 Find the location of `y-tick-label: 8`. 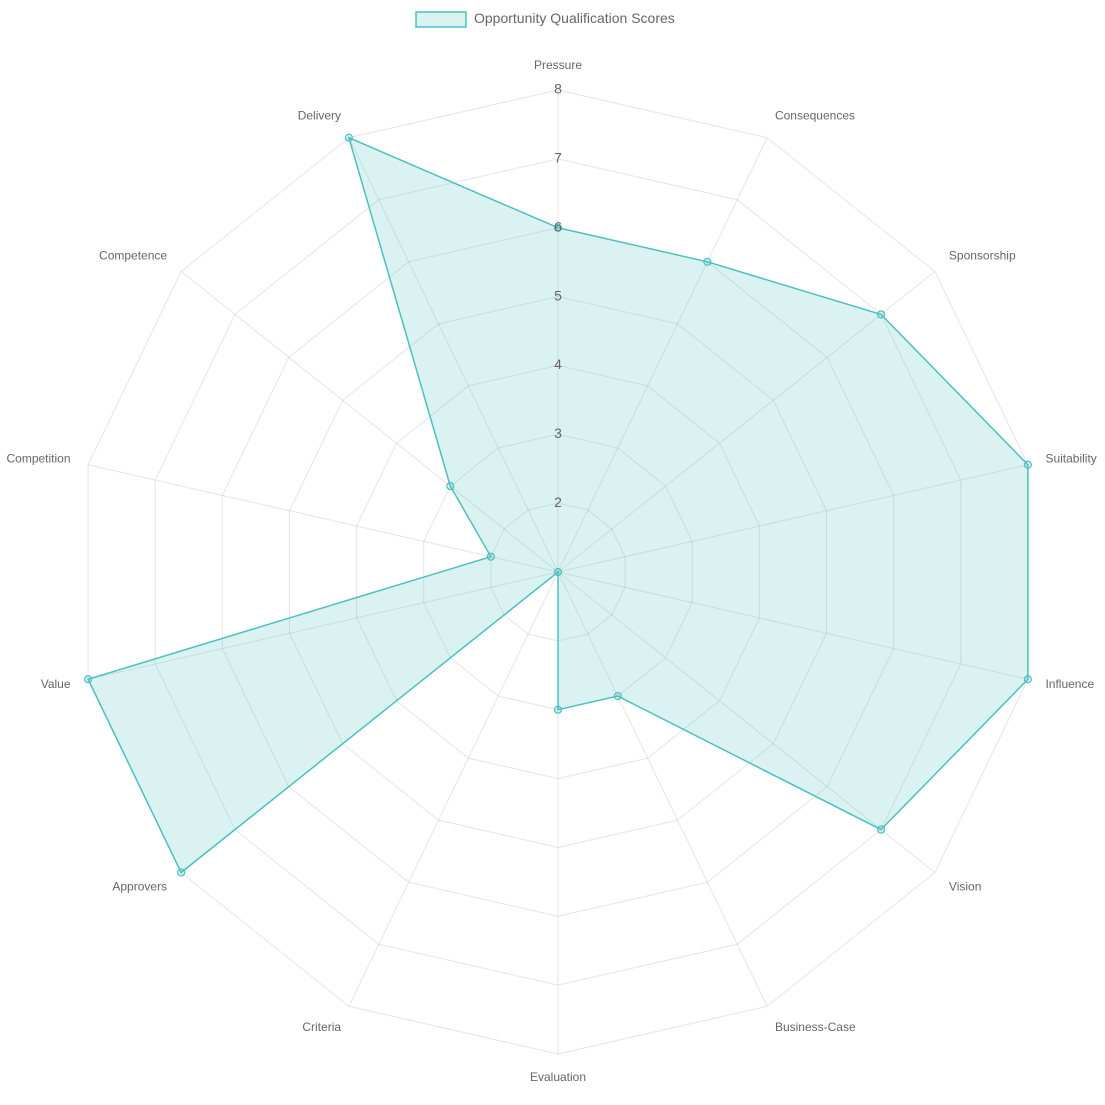

y-tick-label: 8 is located at coordinates (558, 89).